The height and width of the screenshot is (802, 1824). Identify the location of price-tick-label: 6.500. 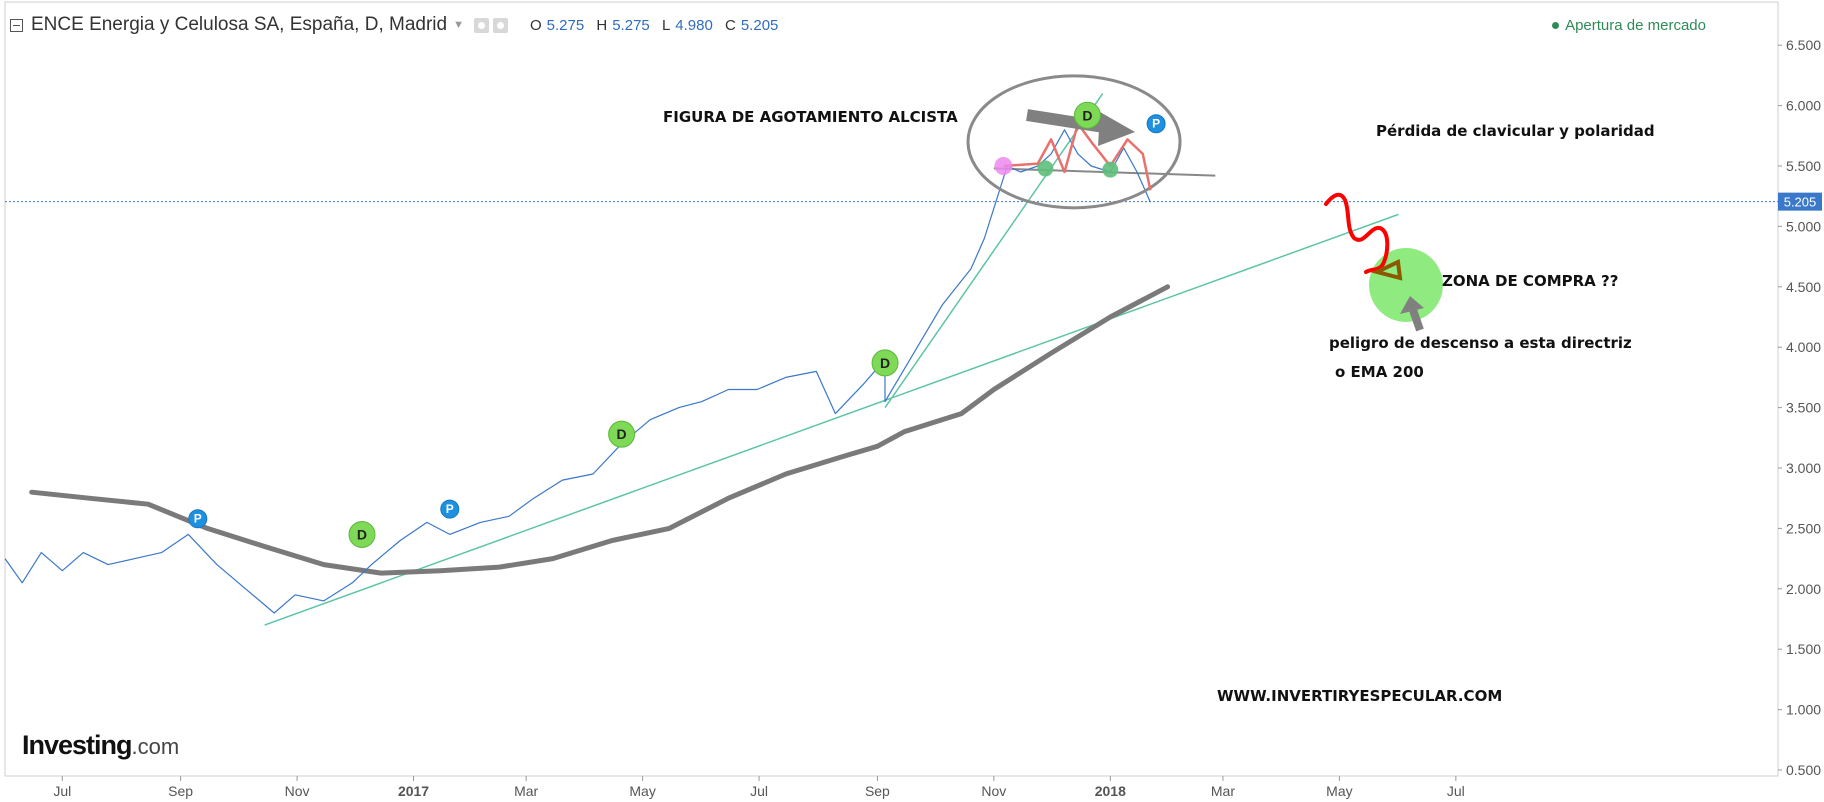
(1803, 45).